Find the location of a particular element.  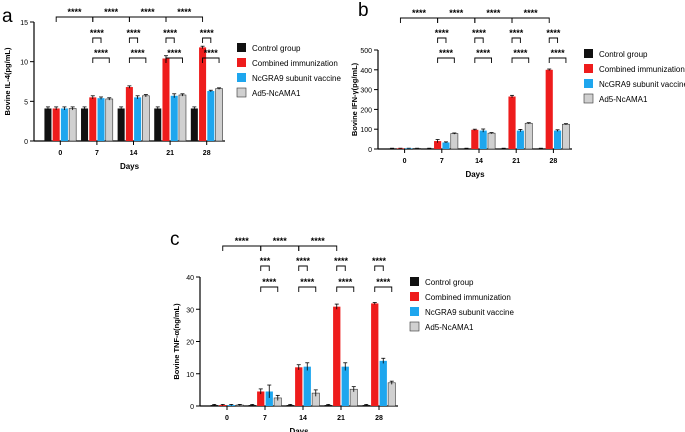

y-tick-label: 30 is located at coordinates (190, 310).